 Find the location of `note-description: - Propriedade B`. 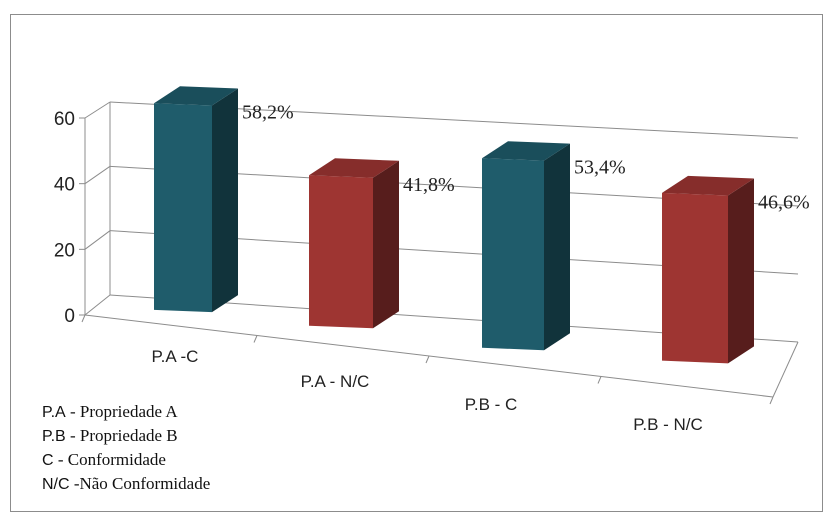

note-description: - Propriedade B is located at coordinates (121, 435).